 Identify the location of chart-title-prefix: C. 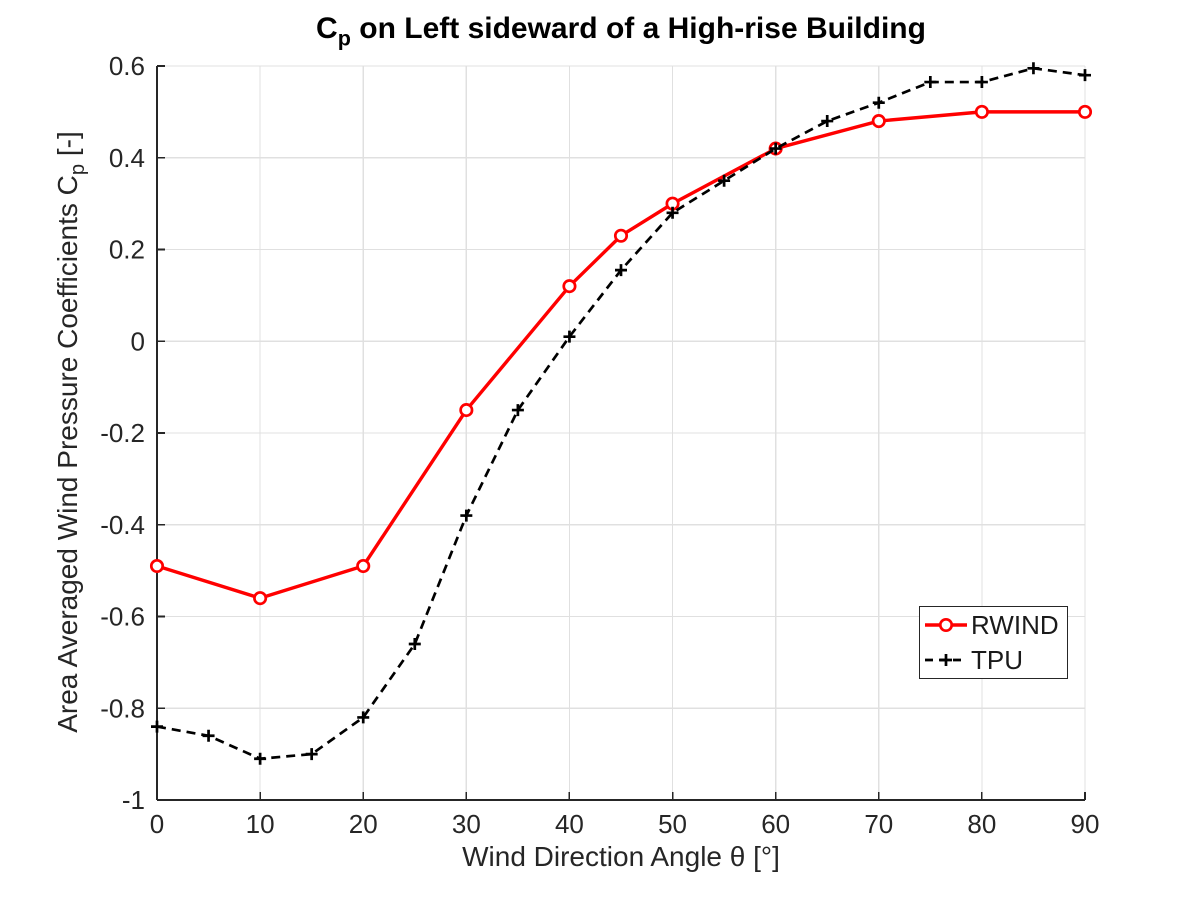
(327, 28).